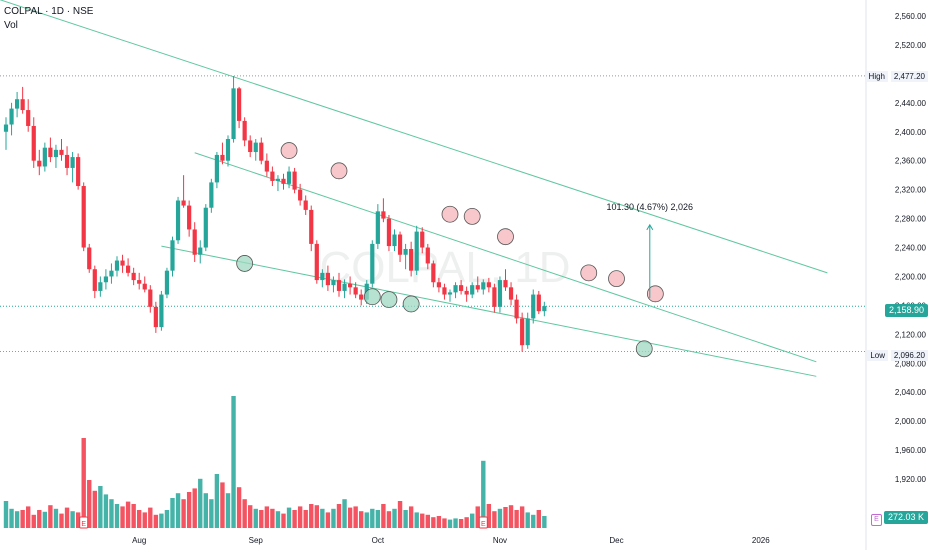 Image resolution: width=932 pixels, height=550 pixels. Describe the element at coordinates (49, 11) in the screenshot. I see `symbol-header: COLPAL · 1D · NSE` at that location.